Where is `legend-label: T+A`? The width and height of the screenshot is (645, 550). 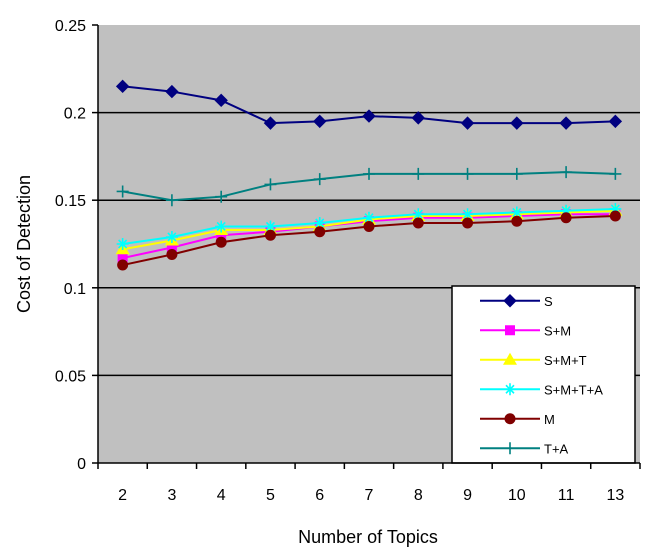
legend-label: T+A is located at coordinates (556, 448).